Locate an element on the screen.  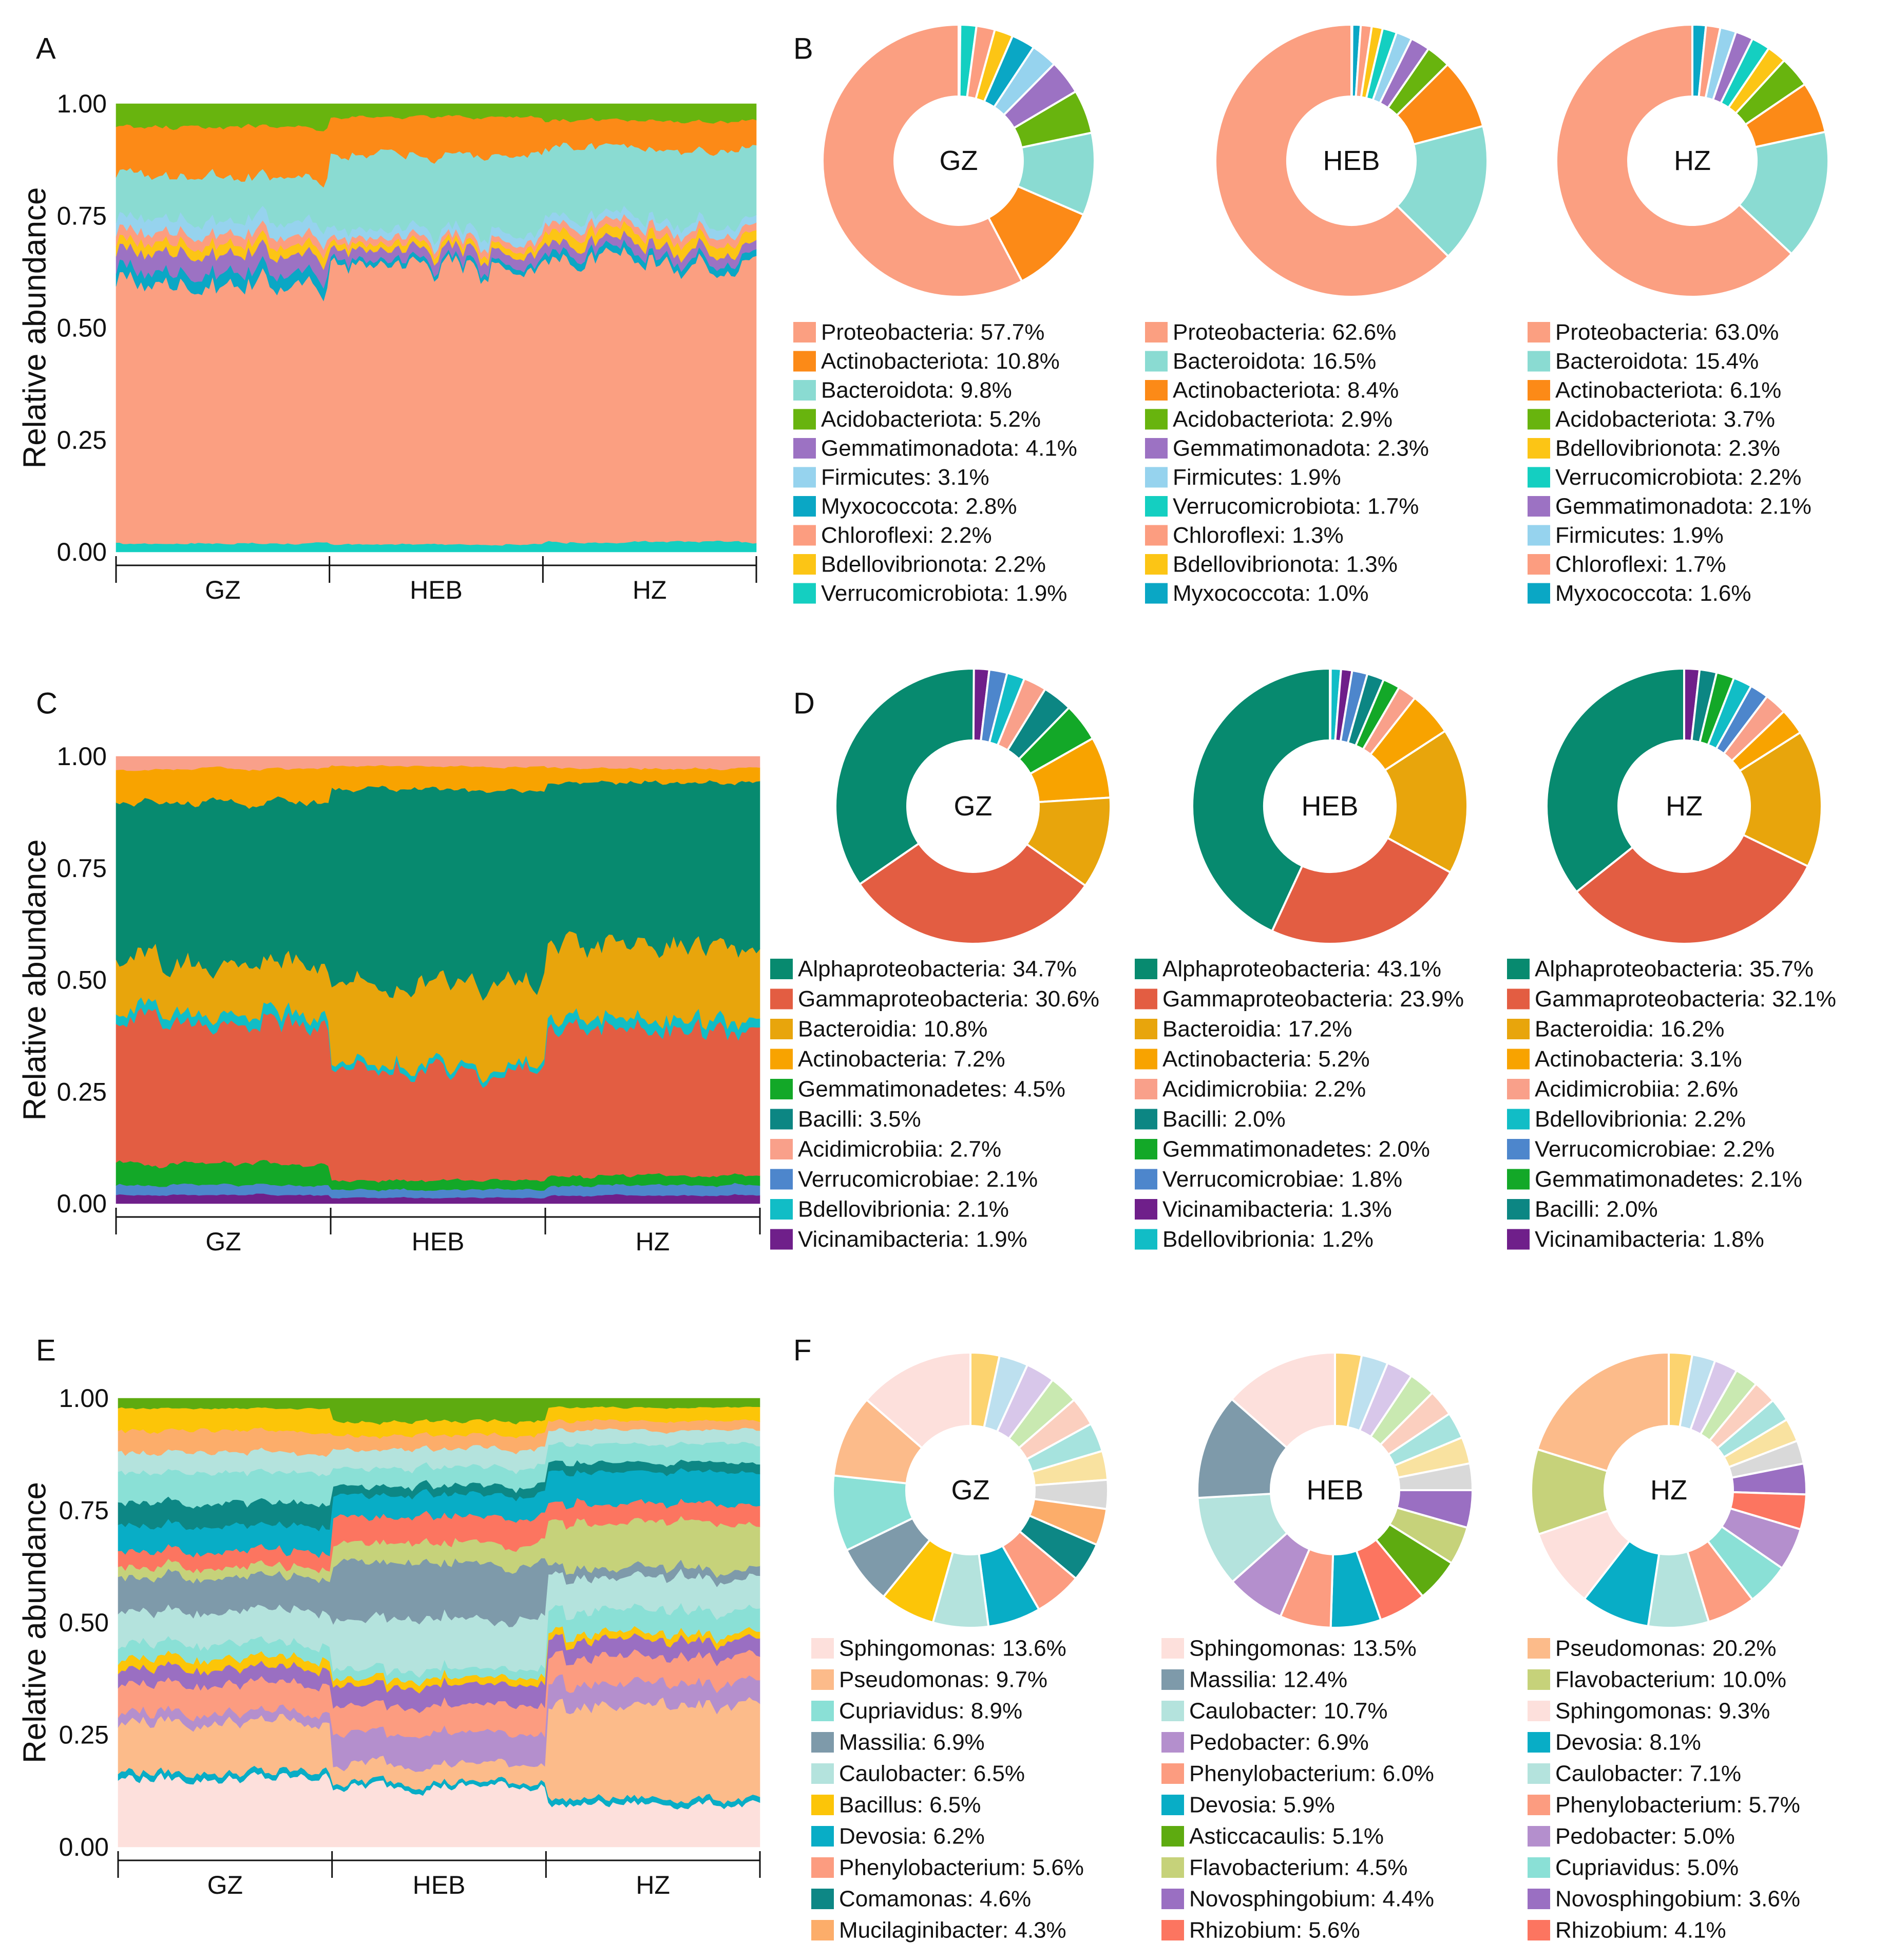
legend-entry-gemmatimonadota: Gemmatimonadota: 4.1% is located at coordinates (949, 448).